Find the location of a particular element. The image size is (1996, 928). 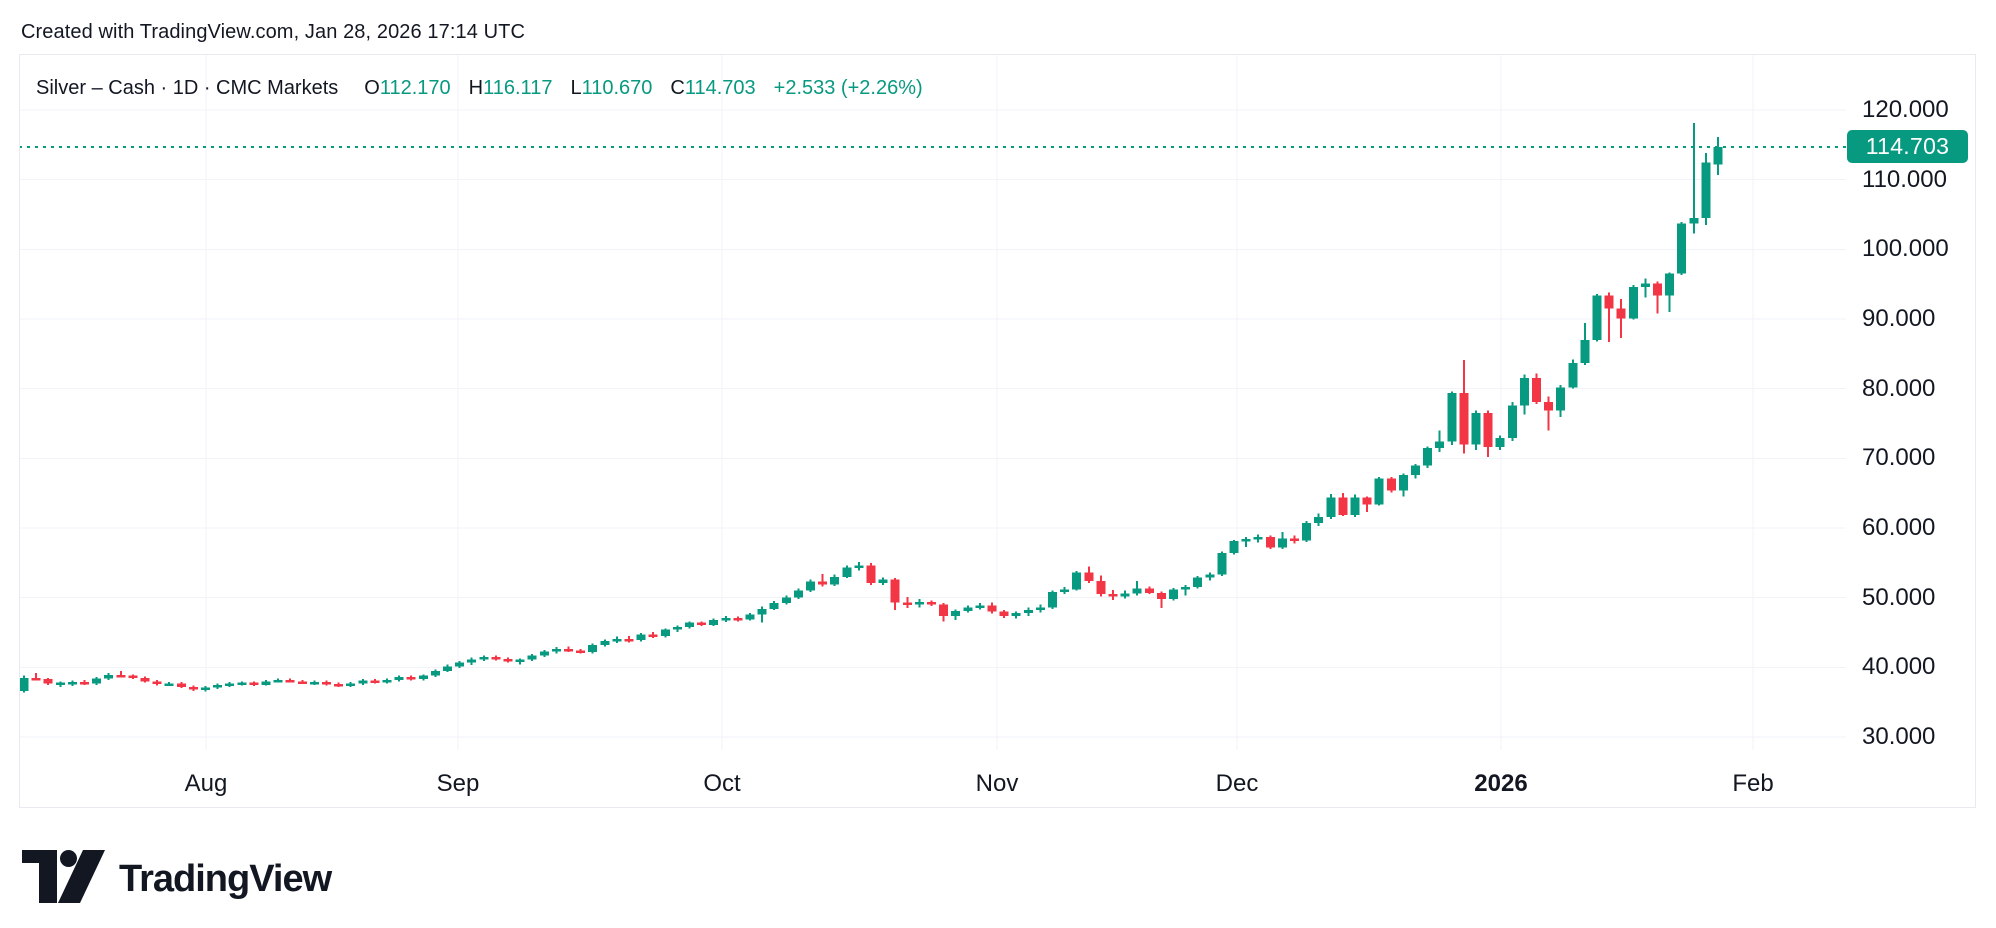

price-axis-label: 50.000 is located at coordinates (1899, 597).